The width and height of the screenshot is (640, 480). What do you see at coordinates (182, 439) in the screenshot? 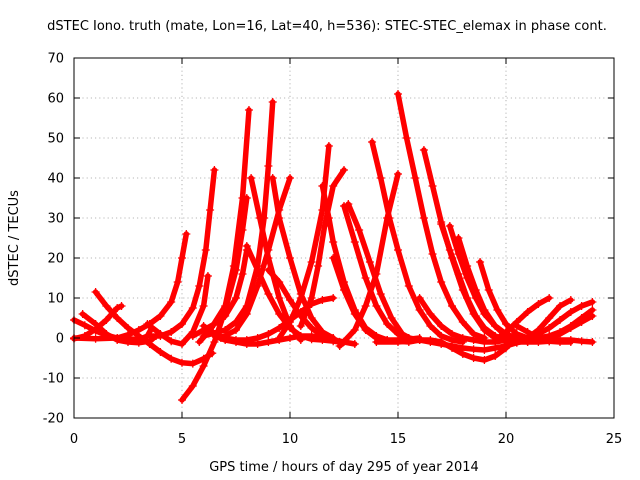
I see `x-tick-label: 5` at bounding box center [182, 439].